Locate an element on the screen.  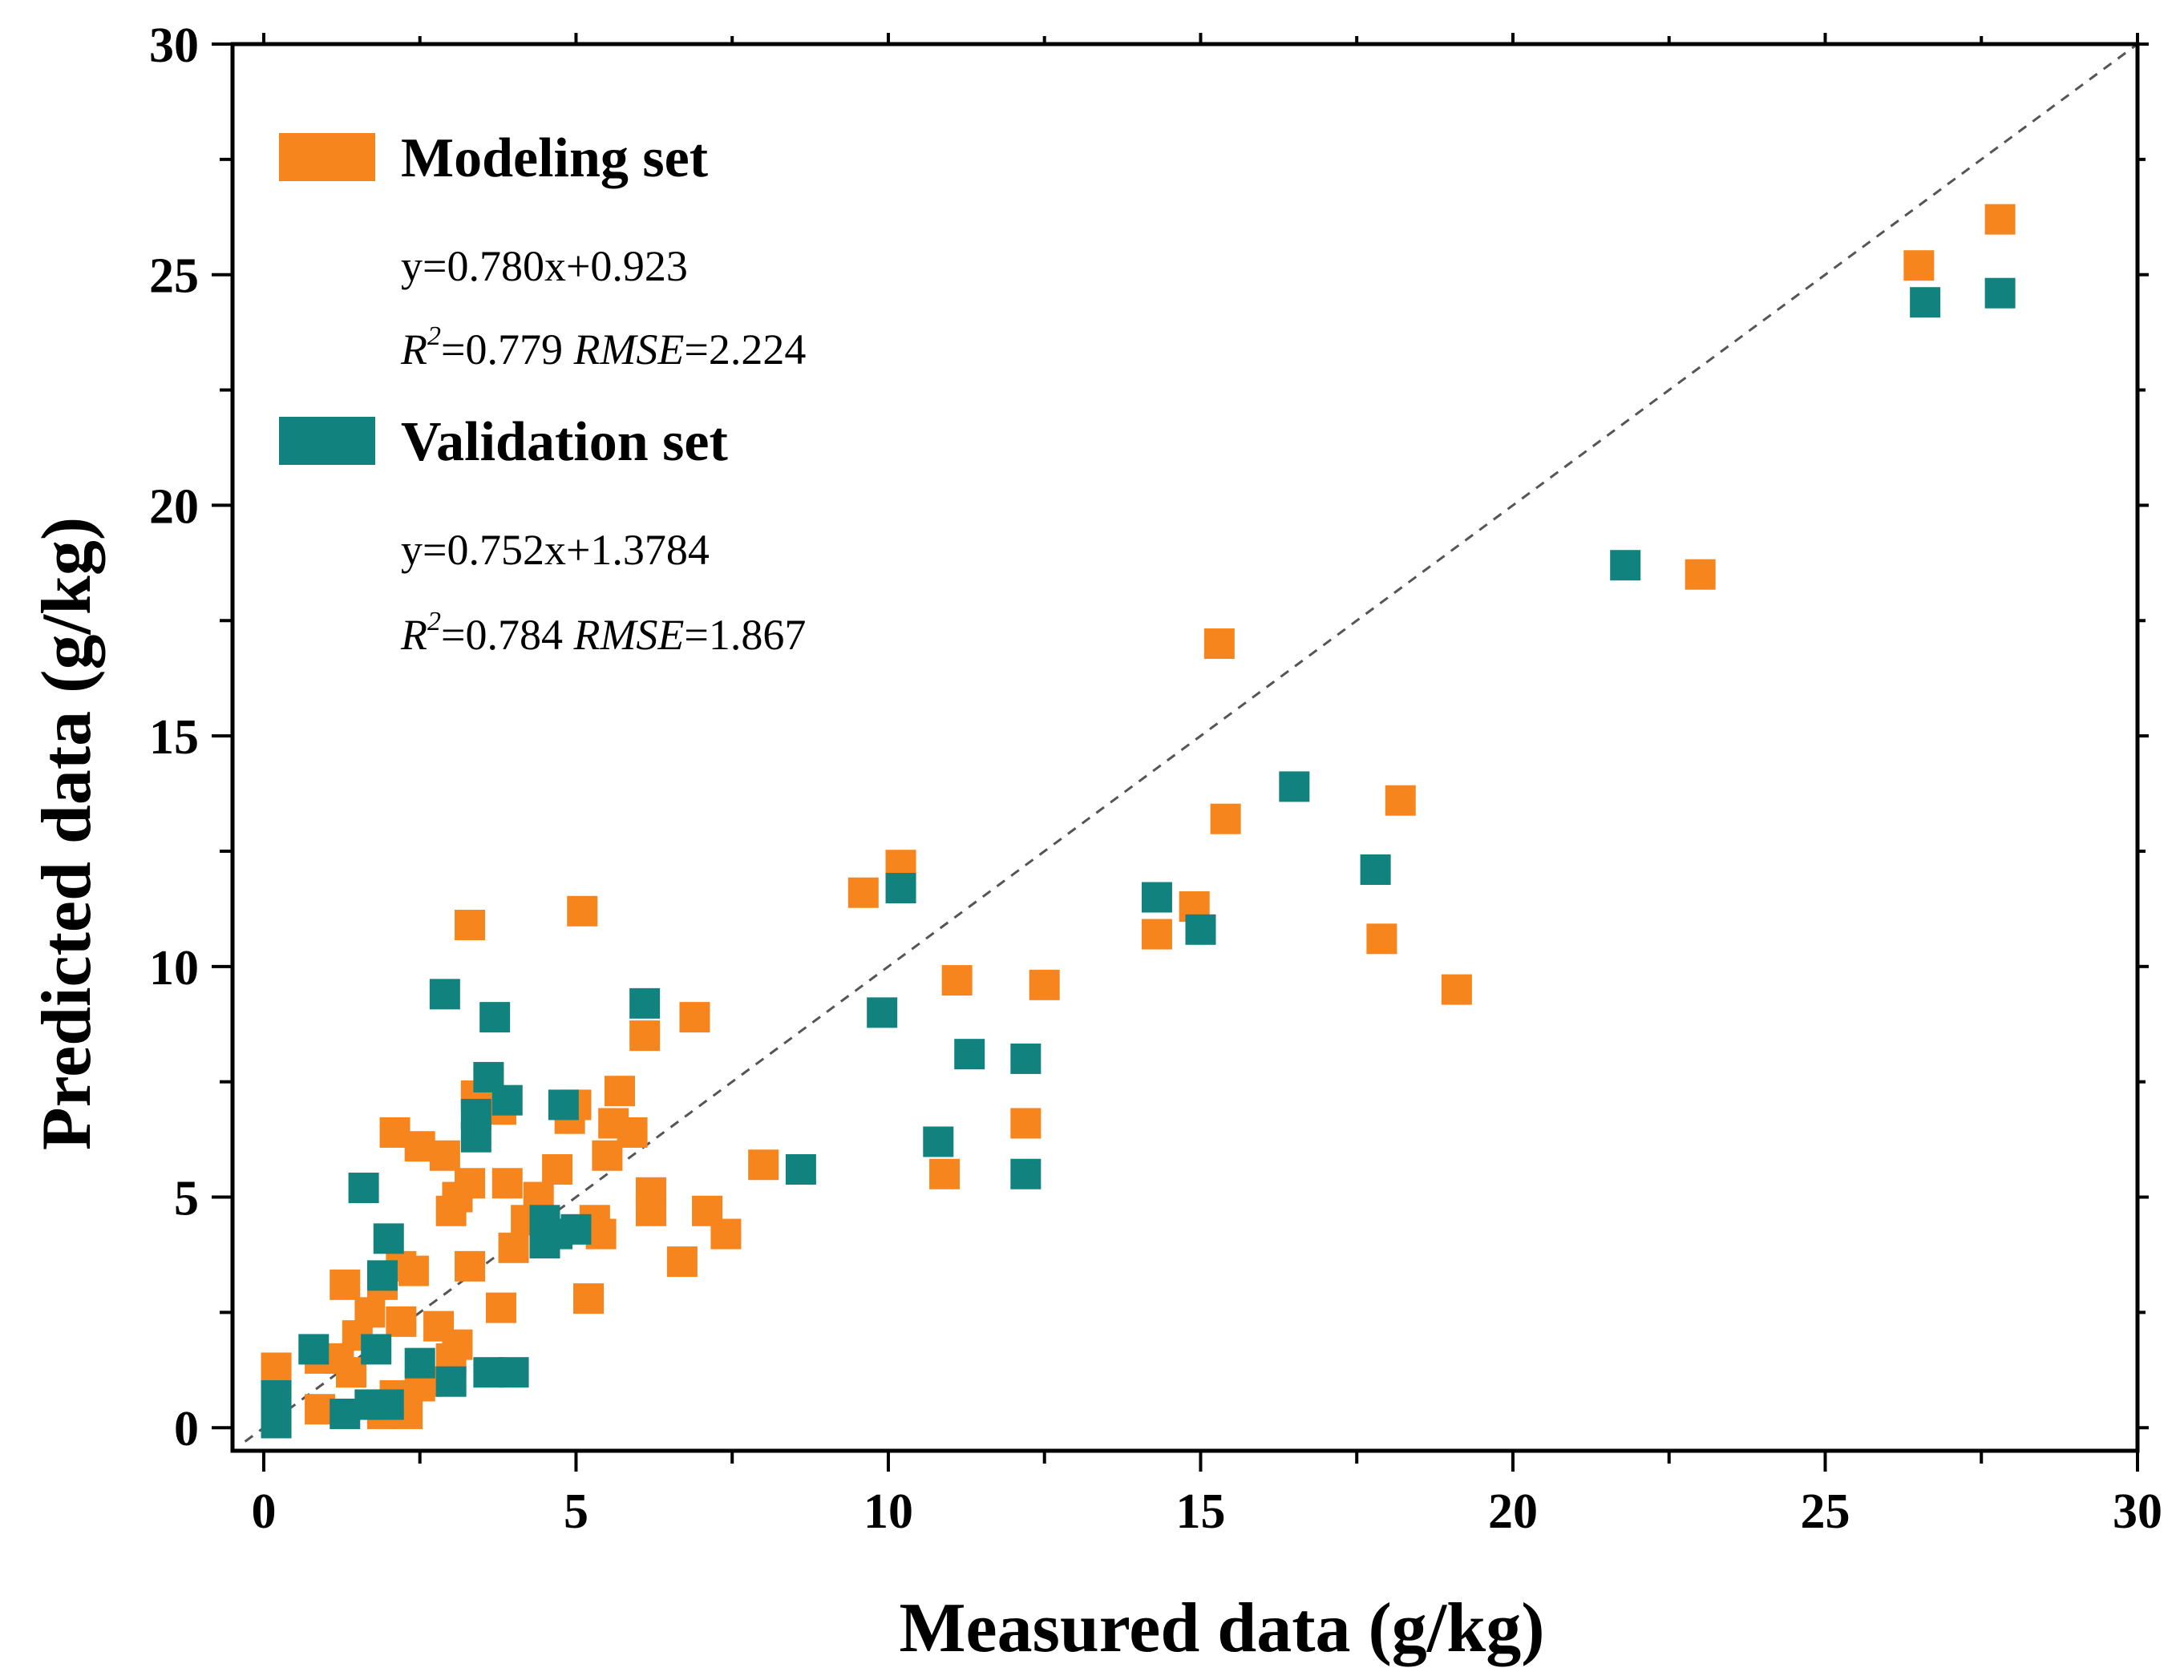
validation-r2-value: =0.784 is located at coordinates (507, 635).